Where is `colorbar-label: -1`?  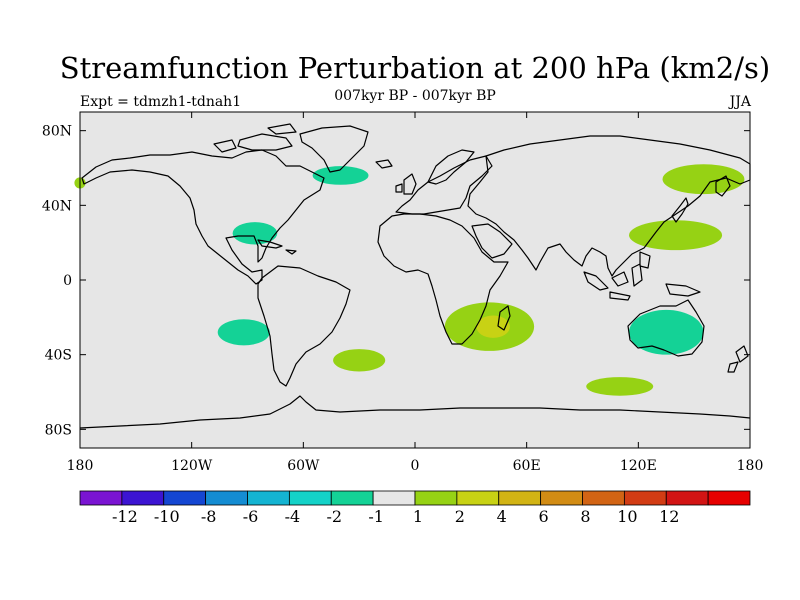 colorbar-label: -1 is located at coordinates (376, 516).